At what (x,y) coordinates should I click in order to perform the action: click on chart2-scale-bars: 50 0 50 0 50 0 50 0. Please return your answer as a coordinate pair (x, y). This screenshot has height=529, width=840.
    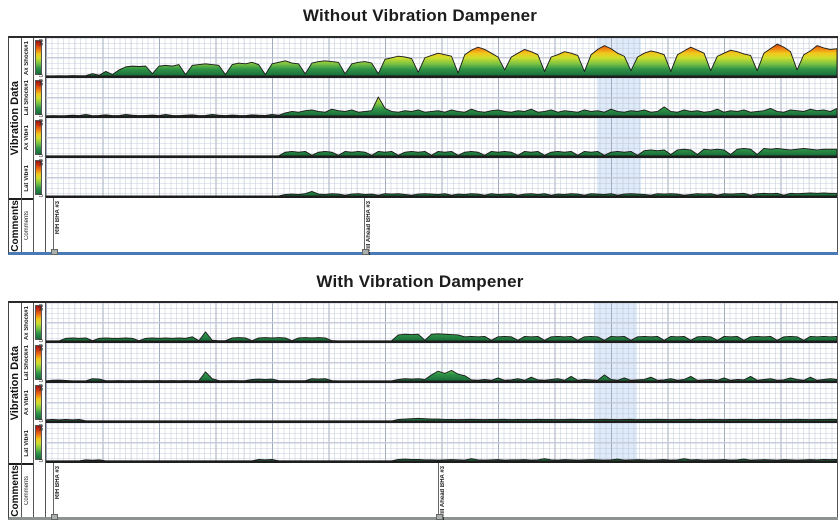
    Looking at the image, I should click on (40, 410).